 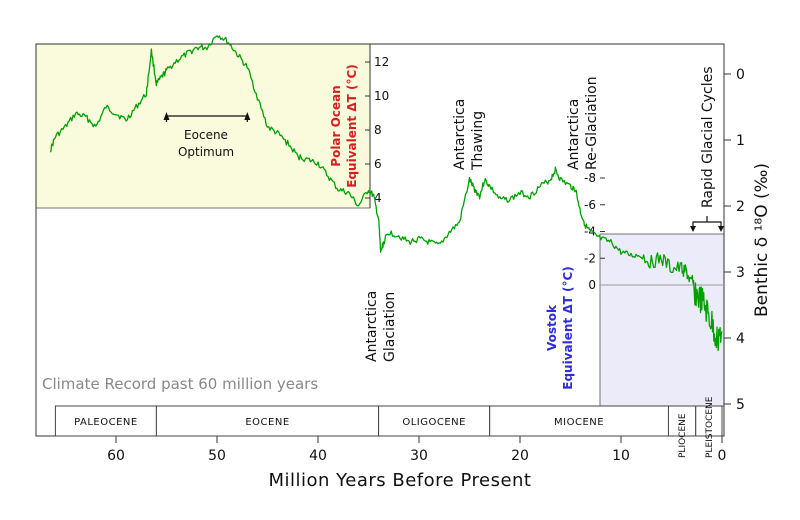 I want to click on epoch-label-oligocene: OLIGOCENE, so click(x=434, y=422).